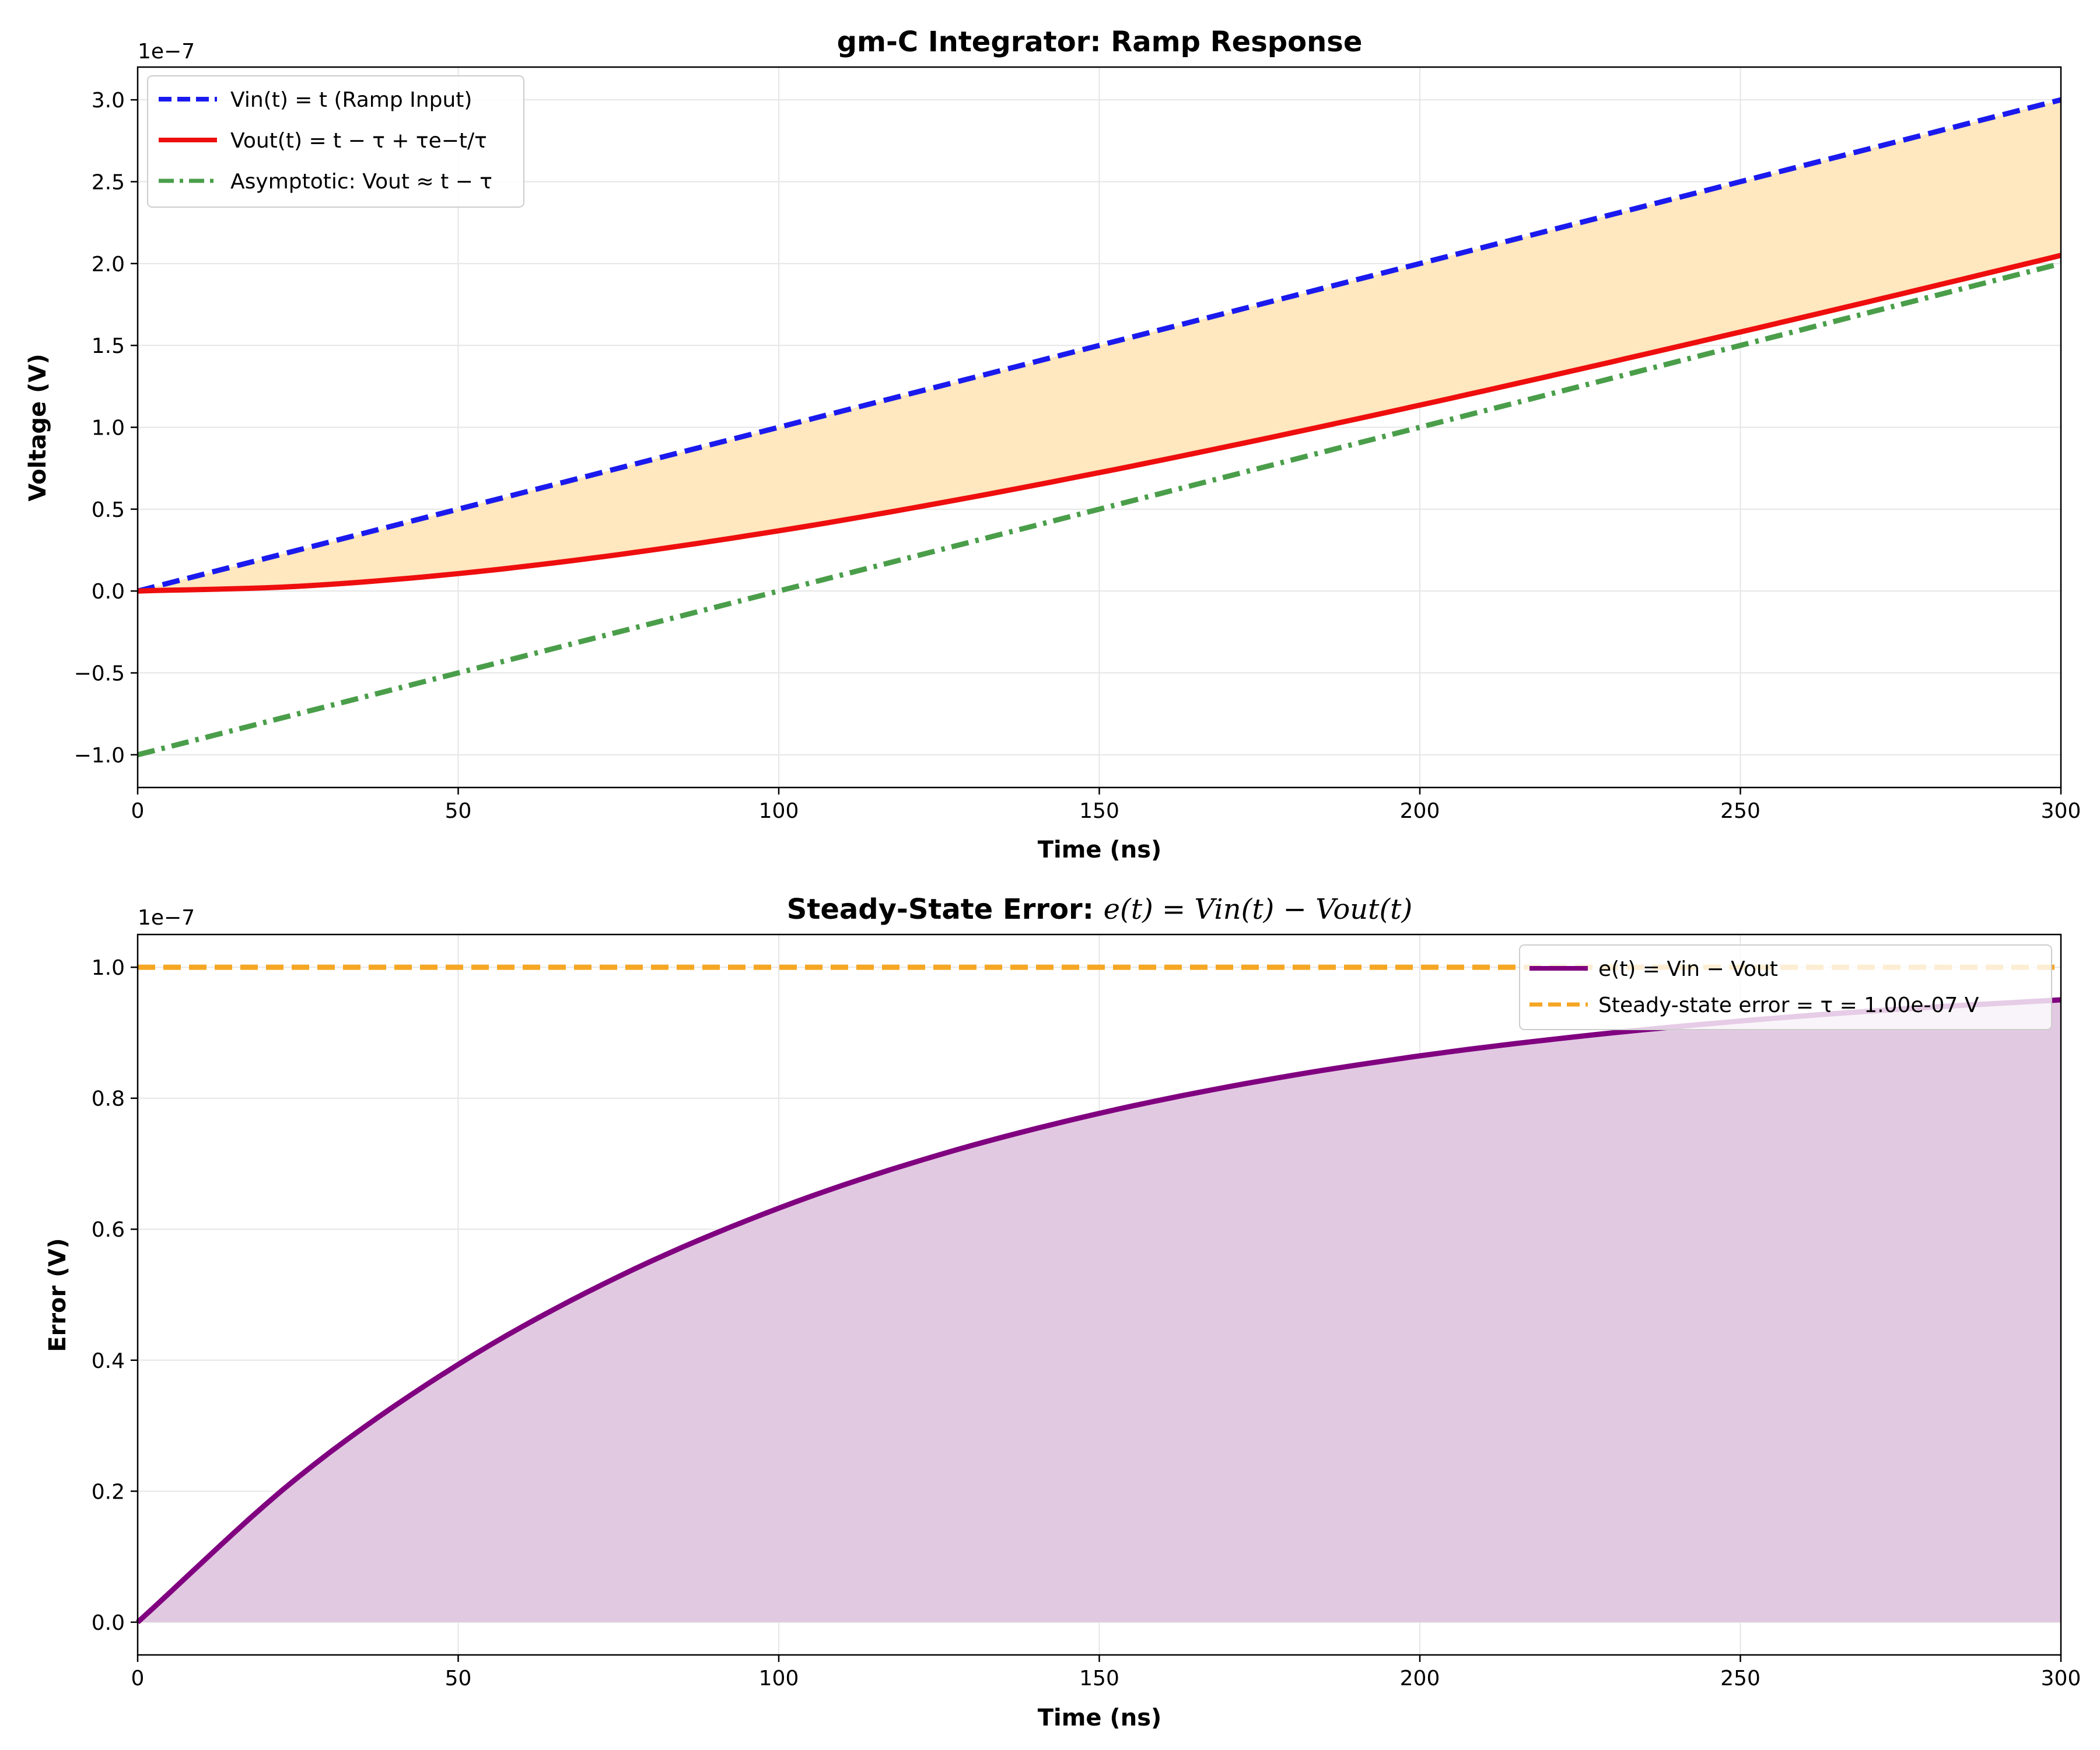  I want to click on y-tick-label: 1.5, so click(108, 346).